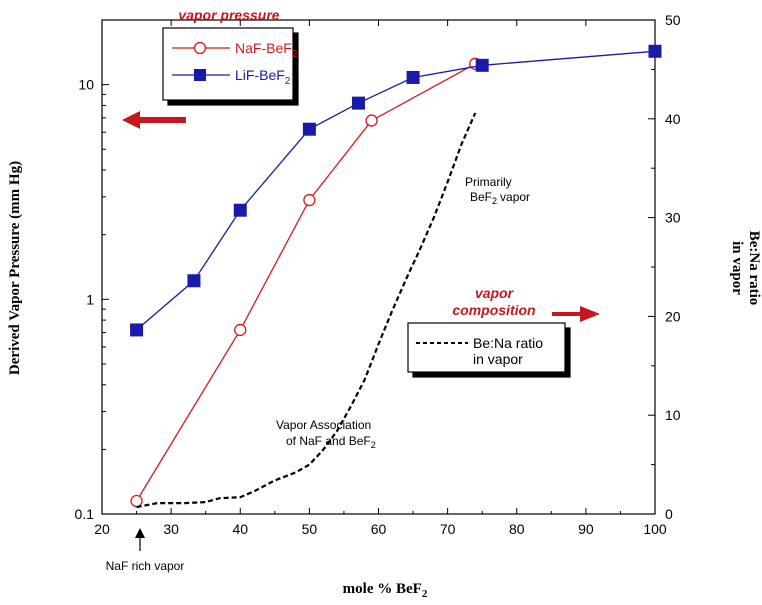 Image resolution: width=762 pixels, height=605 pixels. What do you see at coordinates (86, 85) in the screenshot?
I see `y-left-tick-label: 10` at bounding box center [86, 85].